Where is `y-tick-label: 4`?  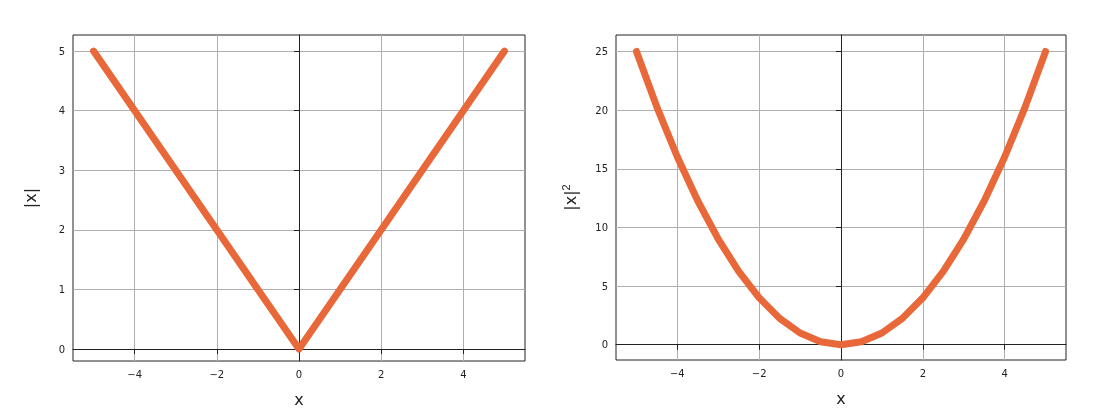 y-tick-label: 4 is located at coordinates (61, 111).